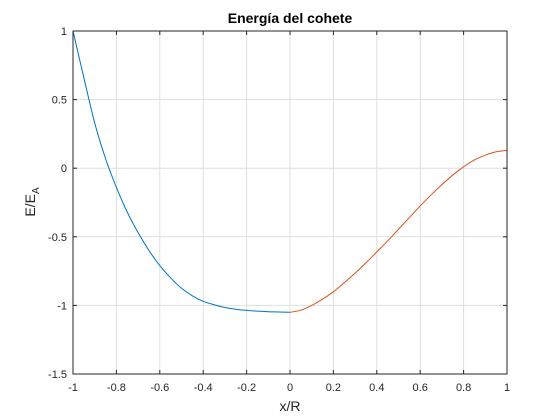  Describe the element at coordinates (30, 205) in the screenshot. I see `y-axis-label-main: E/E` at that location.